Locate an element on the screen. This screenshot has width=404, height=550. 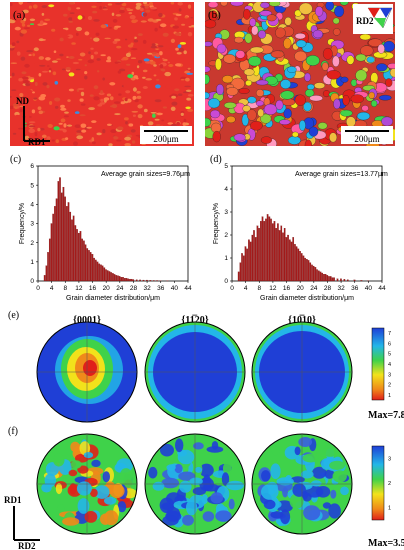
x-tick-label: 4 is located at coordinates (52, 288).